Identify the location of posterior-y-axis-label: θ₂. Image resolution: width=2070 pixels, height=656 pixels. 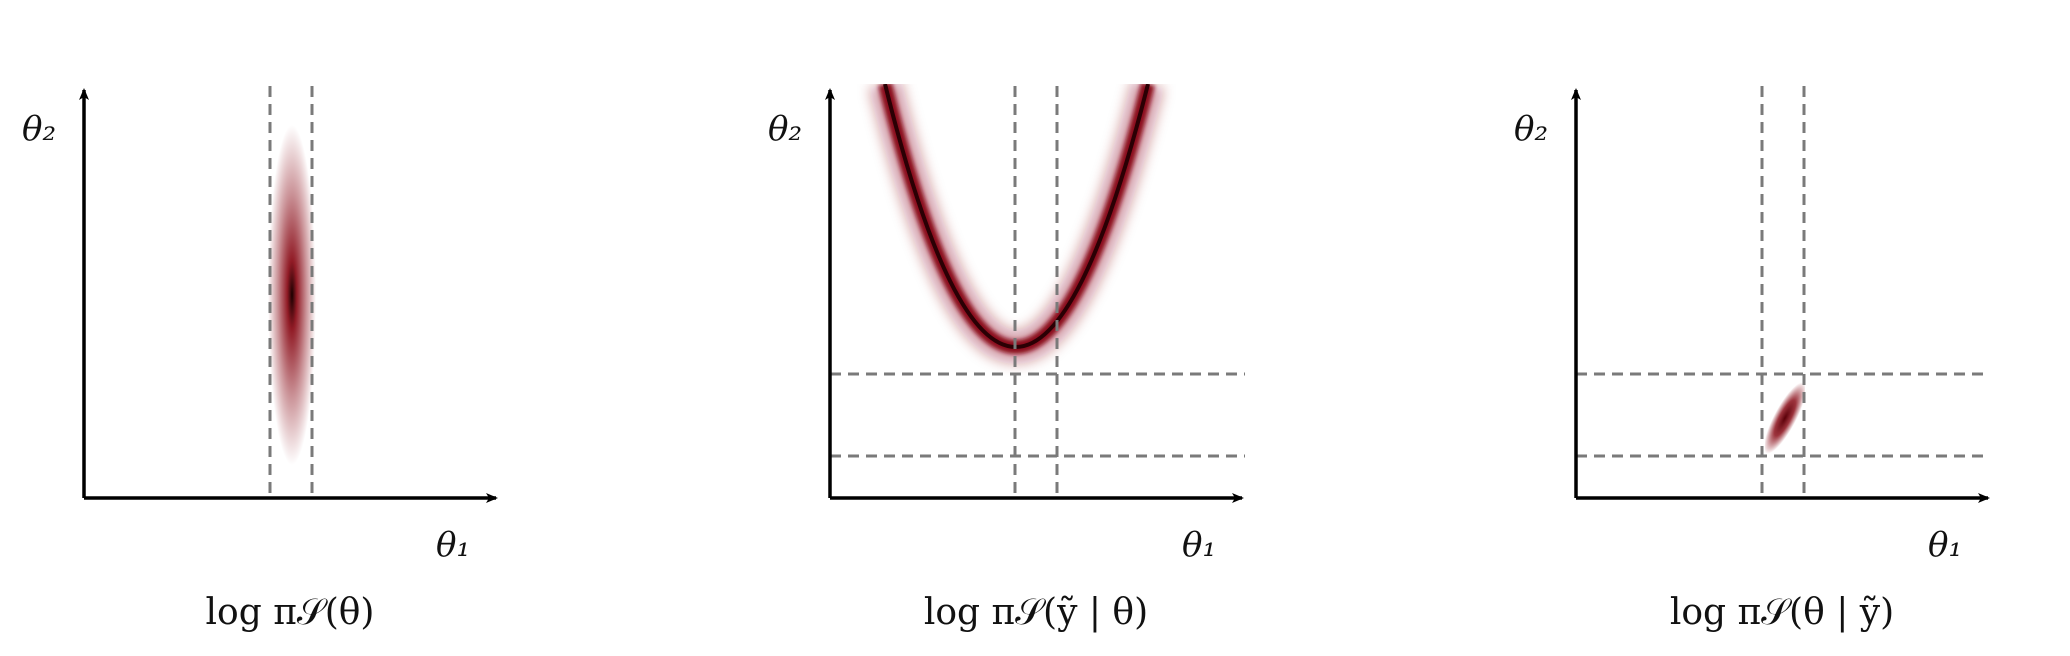
(1531, 129).